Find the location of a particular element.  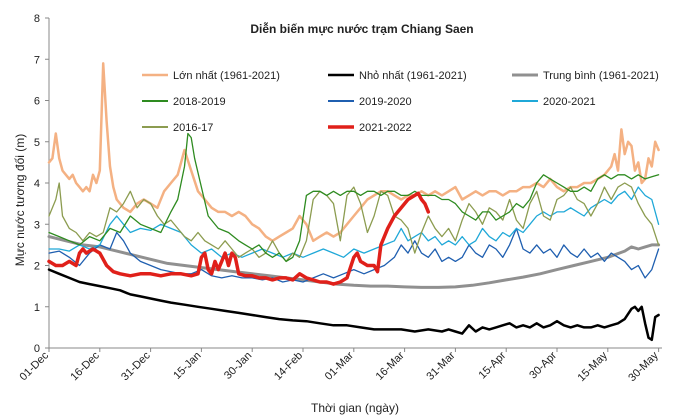

series-line-2019-2020 is located at coordinates (354, 255).